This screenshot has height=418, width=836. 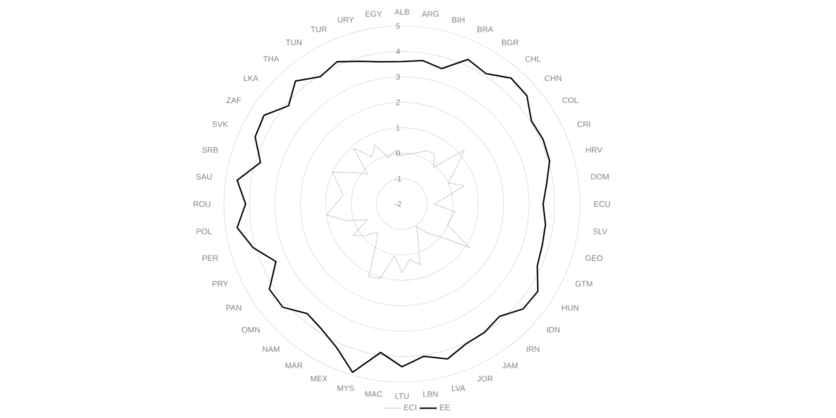 What do you see at coordinates (220, 124) in the screenshot?
I see `spoke-label: SVK` at bounding box center [220, 124].